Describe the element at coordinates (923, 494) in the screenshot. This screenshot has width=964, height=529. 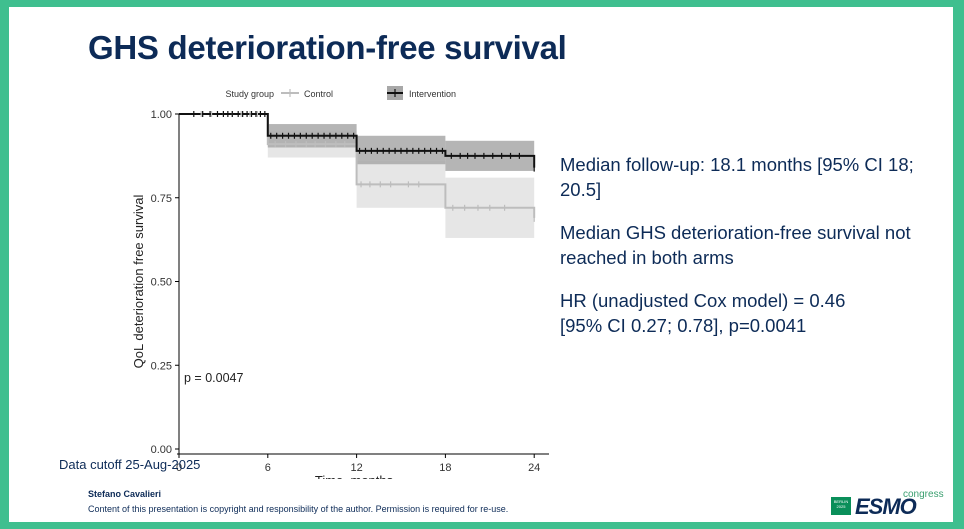
I see `esmo-congress-label: congress` at that location.